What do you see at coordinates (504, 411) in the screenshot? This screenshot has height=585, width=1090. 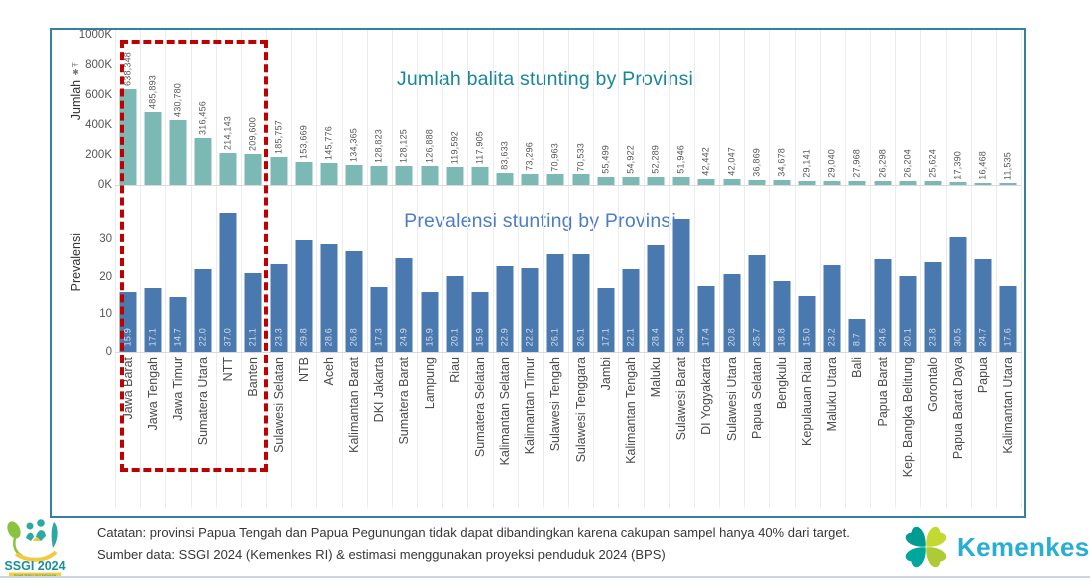 I see `province-label: Kalimantan Selatan` at bounding box center [504, 411].